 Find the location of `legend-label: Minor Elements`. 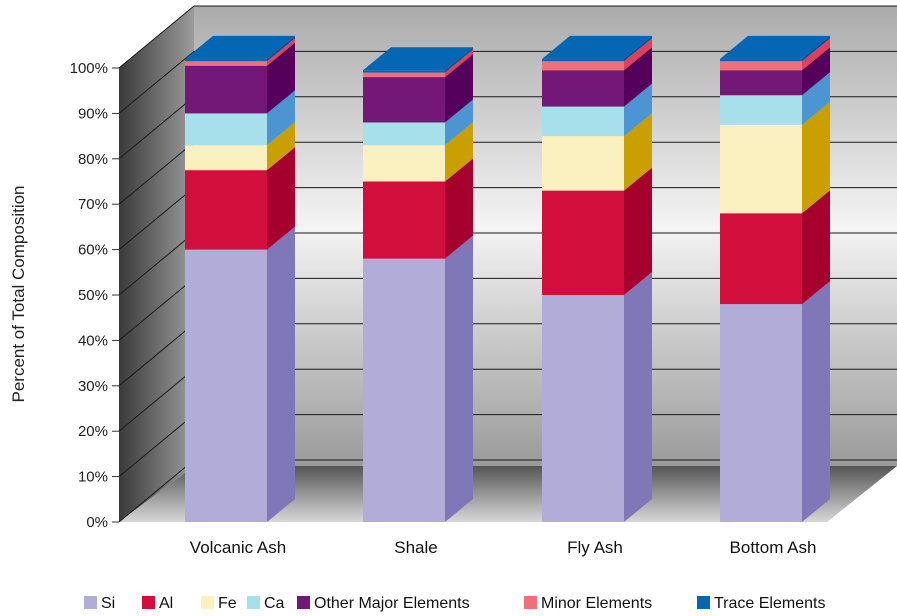

legend-label: Minor Elements is located at coordinates (596, 603).